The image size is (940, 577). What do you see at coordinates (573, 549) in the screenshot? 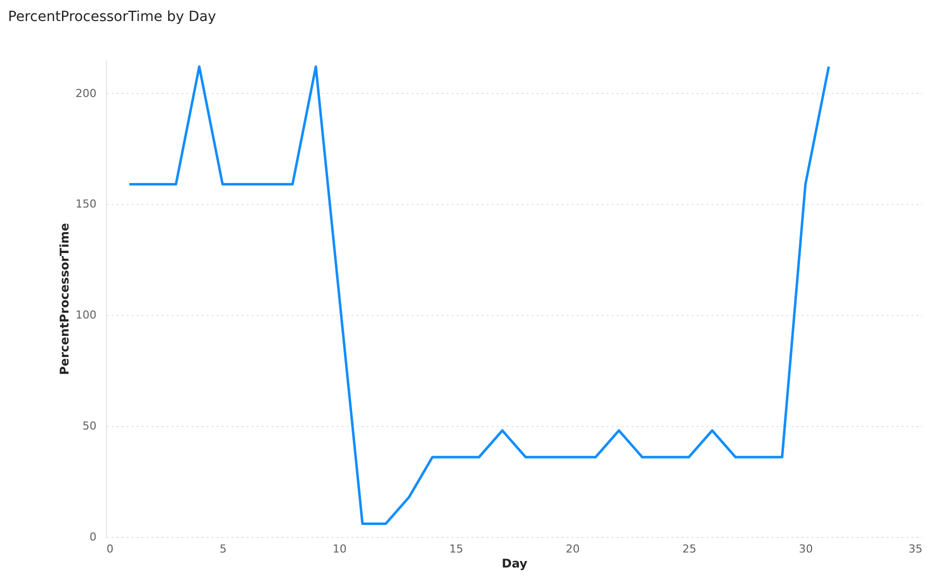
I see `x-tick-label: 20` at bounding box center [573, 549].